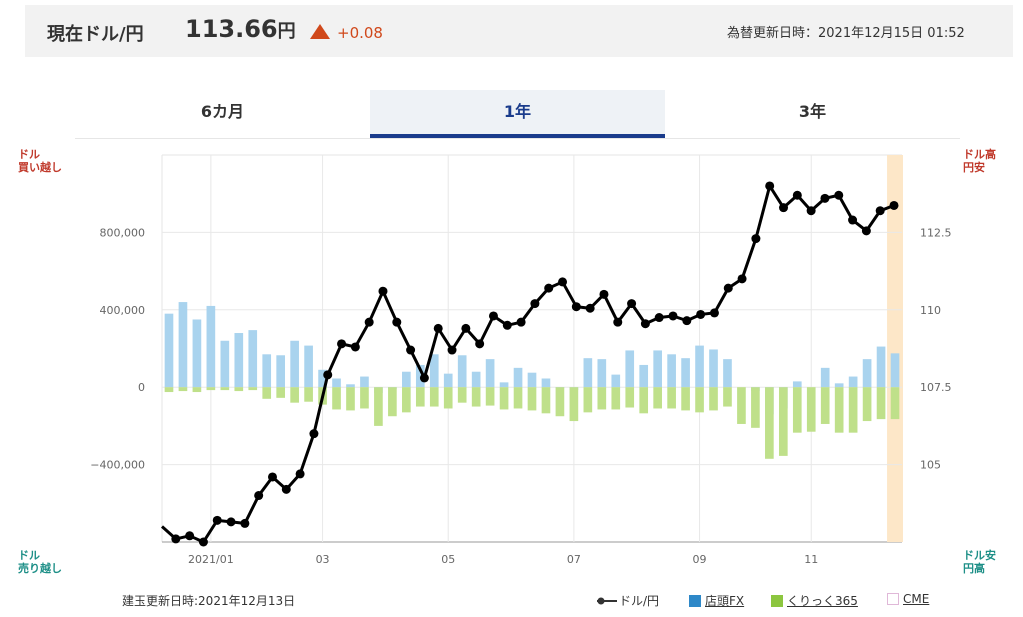 This screenshot has width=1023, height=617. I want to click on price-unit: 円, so click(286, 31).